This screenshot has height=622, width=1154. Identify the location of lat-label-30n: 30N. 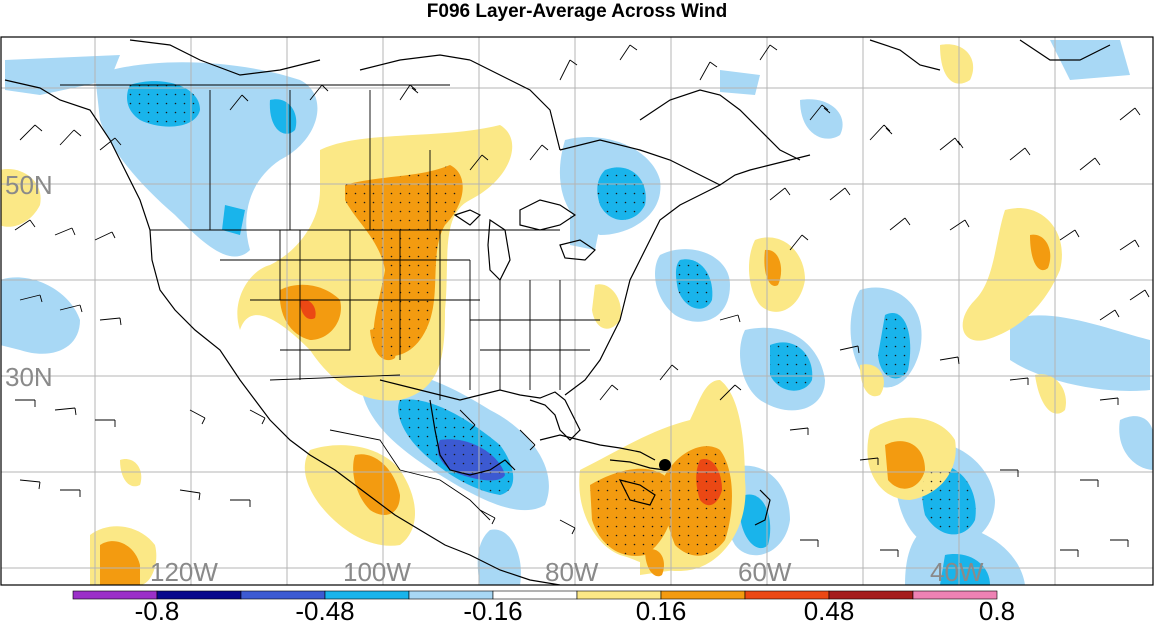
(29, 377).